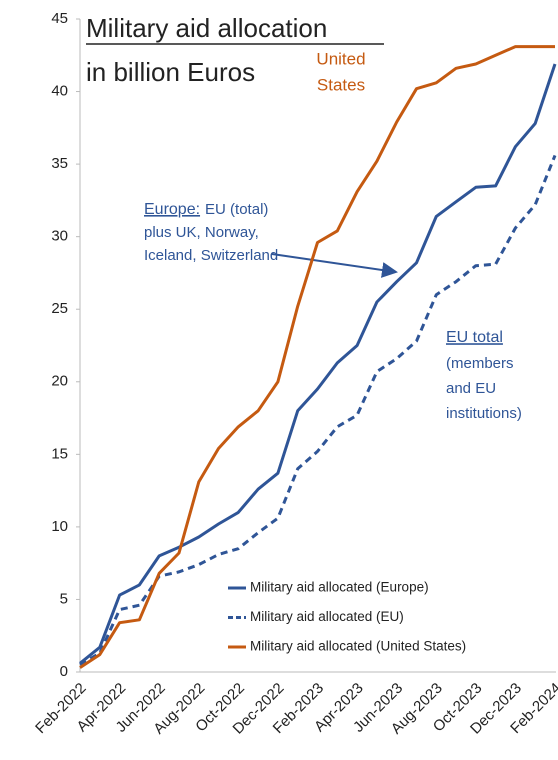  What do you see at coordinates (201, 232) in the screenshot?
I see `annotation: plus UK, Norway,` at bounding box center [201, 232].